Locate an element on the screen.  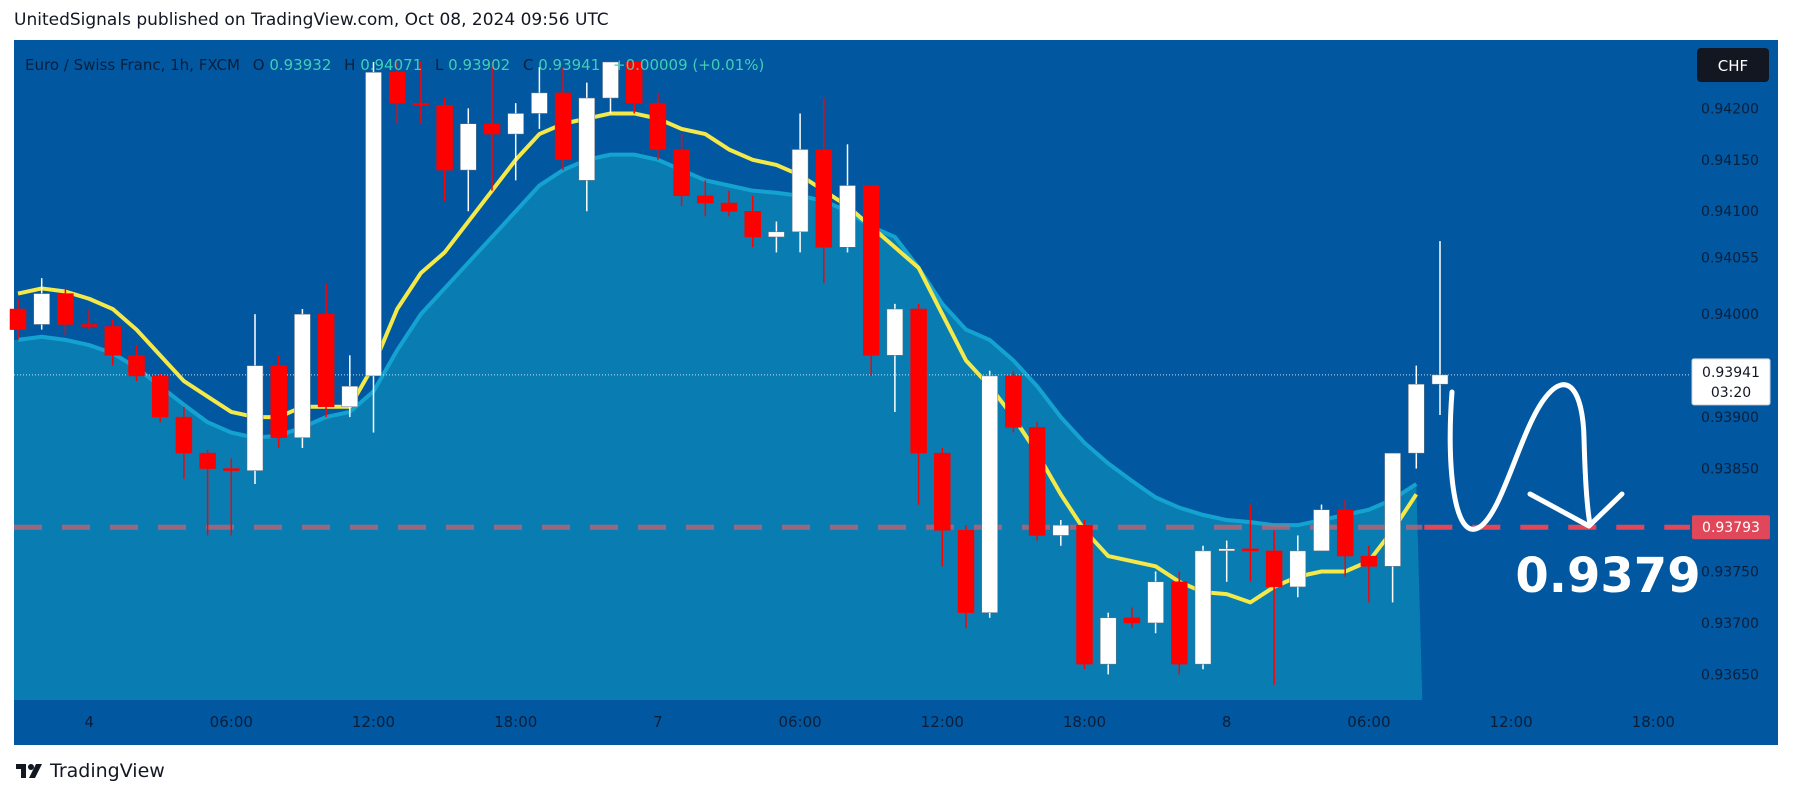
y-axis-tick-label: 0.93750 is located at coordinates (1730, 572).